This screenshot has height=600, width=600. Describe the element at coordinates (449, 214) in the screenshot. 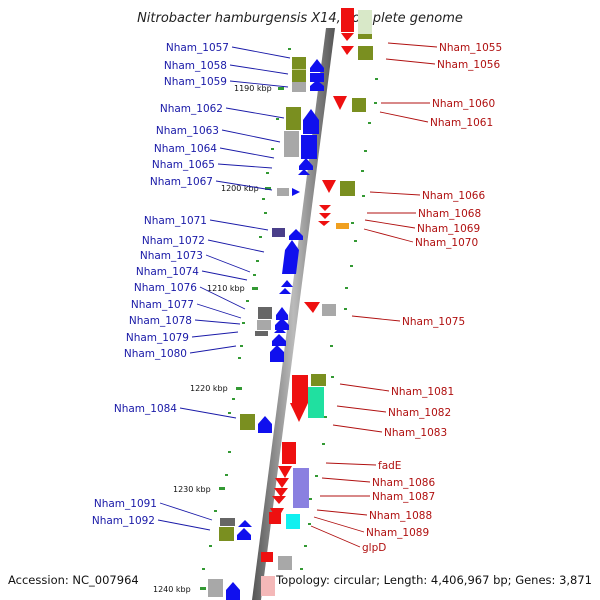

I see `gene-label: Nham_1068` at that location.